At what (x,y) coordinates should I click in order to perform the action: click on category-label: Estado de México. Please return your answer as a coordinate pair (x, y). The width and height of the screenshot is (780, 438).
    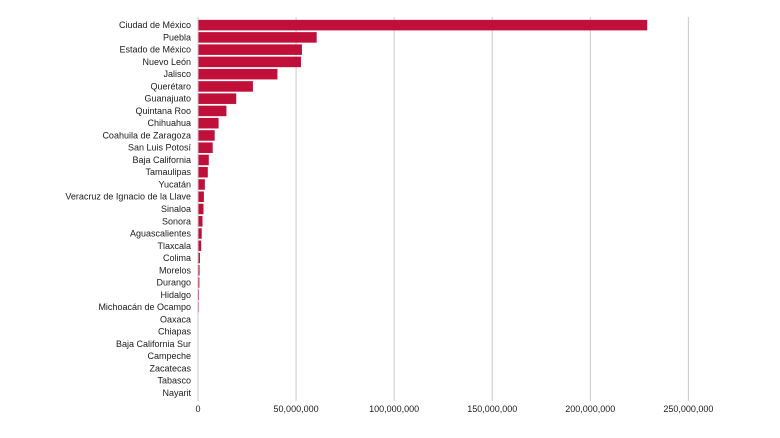
    Looking at the image, I should click on (155, 50).